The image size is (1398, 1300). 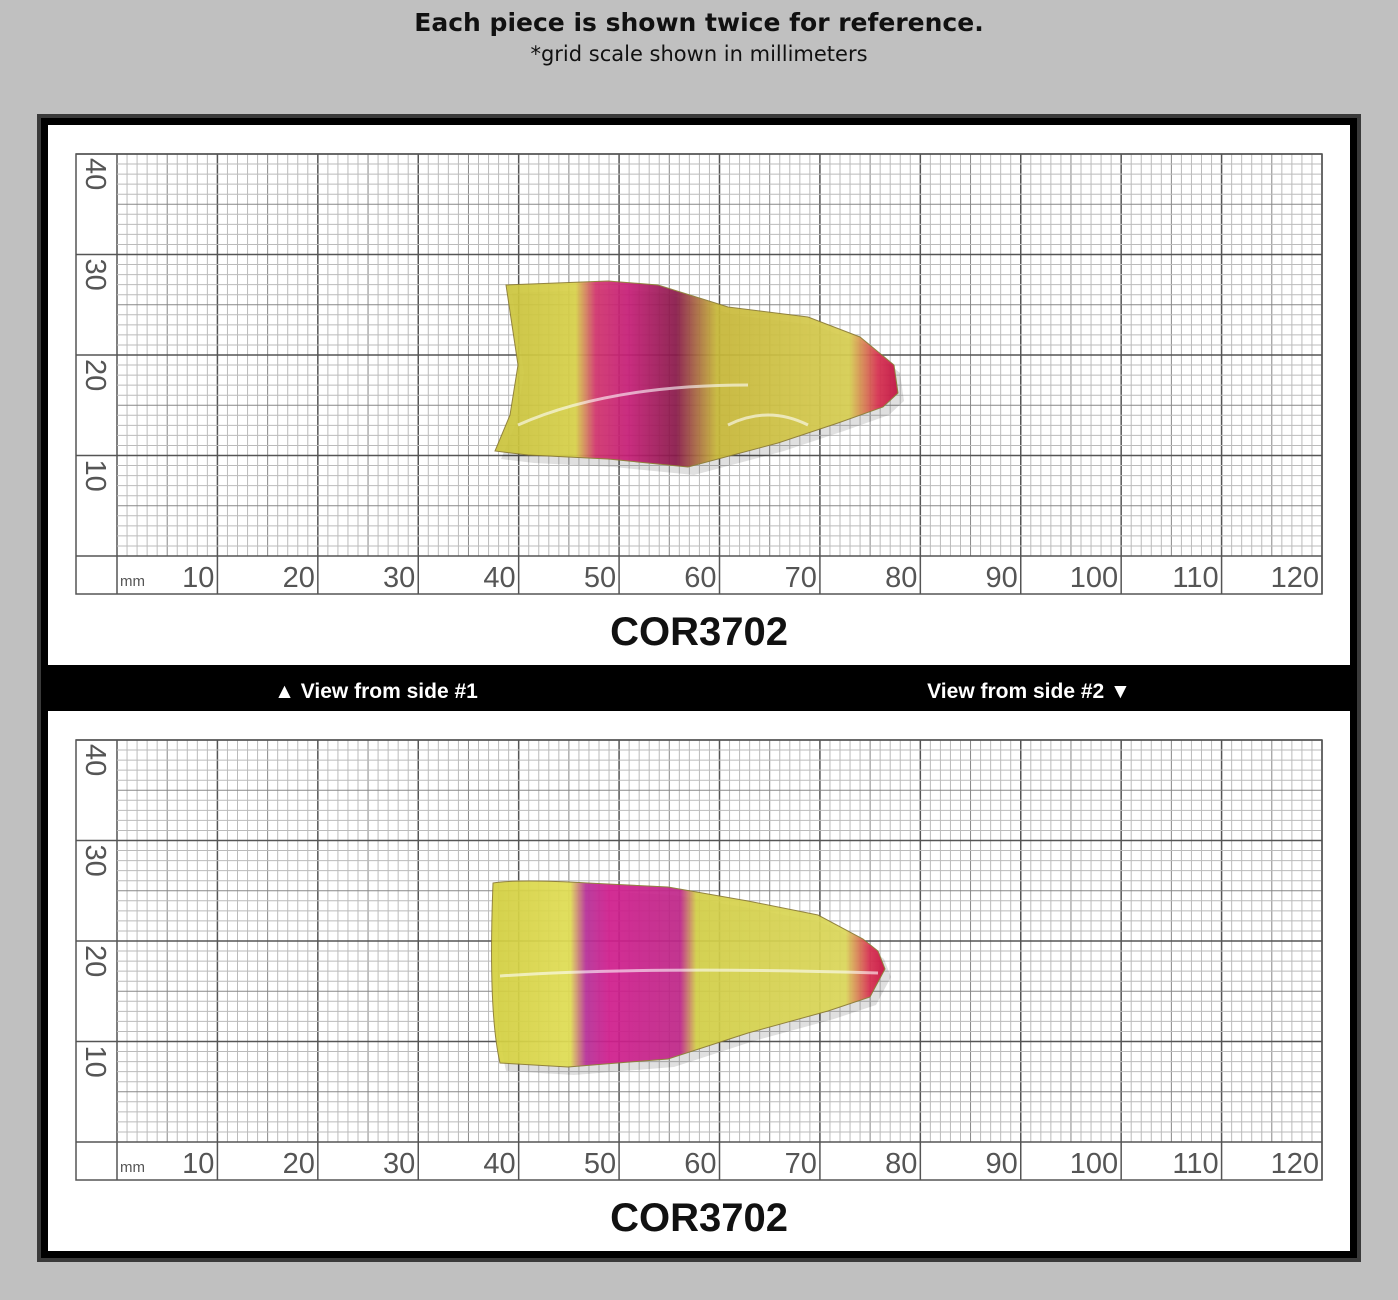 I want to click on caption: ▲ View from side #1, so click(x=376, y=691).